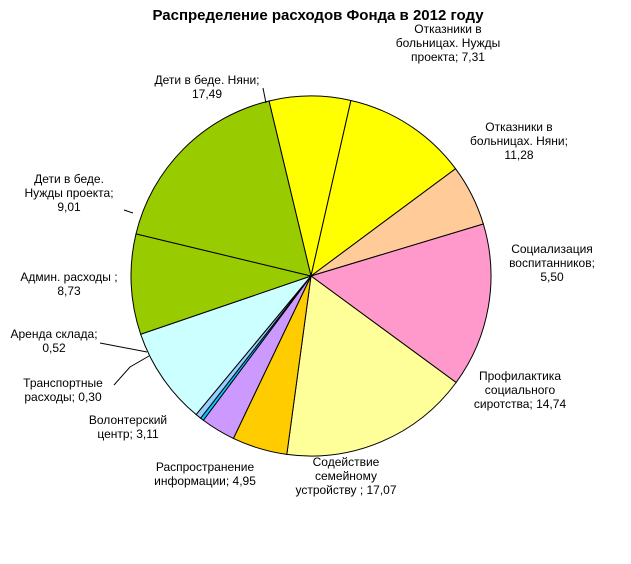 This screenshot has width=631, height=564. I want to click on slice-label-line: расходы; 0,30, so click(63, 397).